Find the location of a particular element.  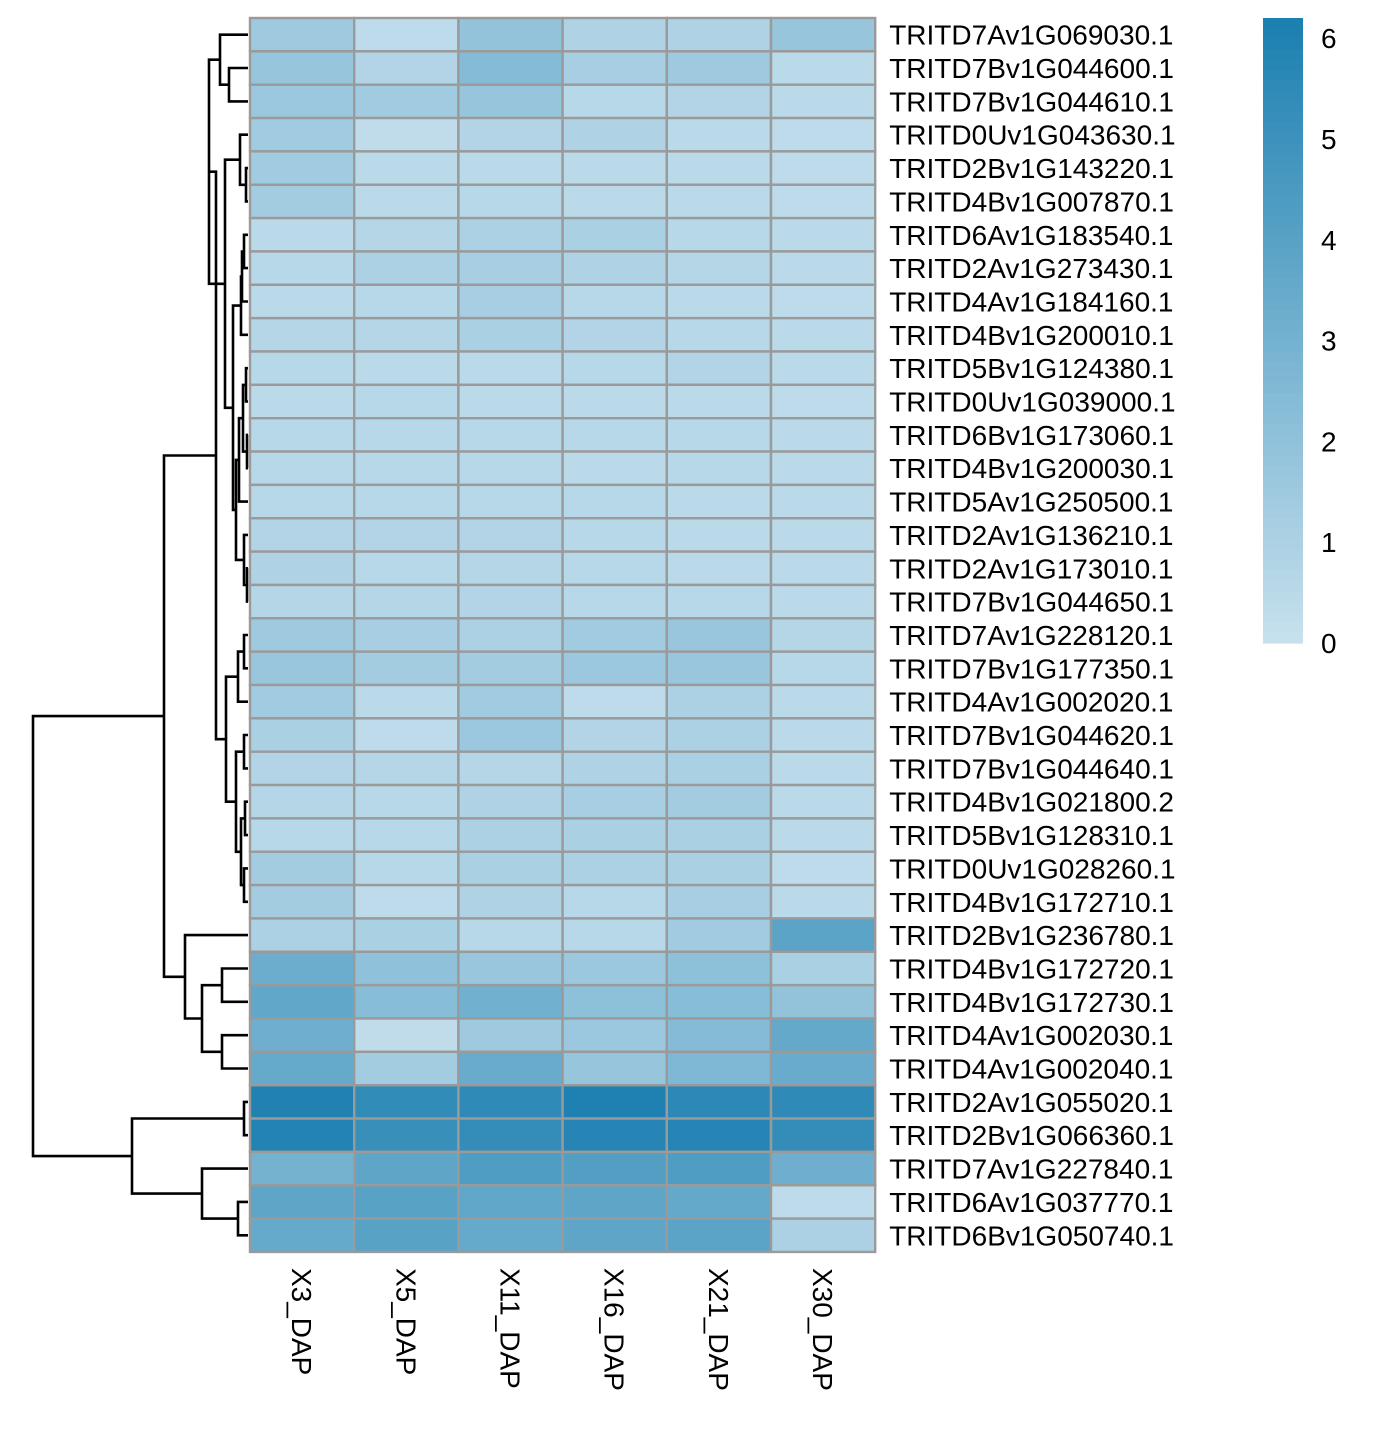

row-label: TRITD4Bv1G200030.1 is located at coordinates (1031, 468).